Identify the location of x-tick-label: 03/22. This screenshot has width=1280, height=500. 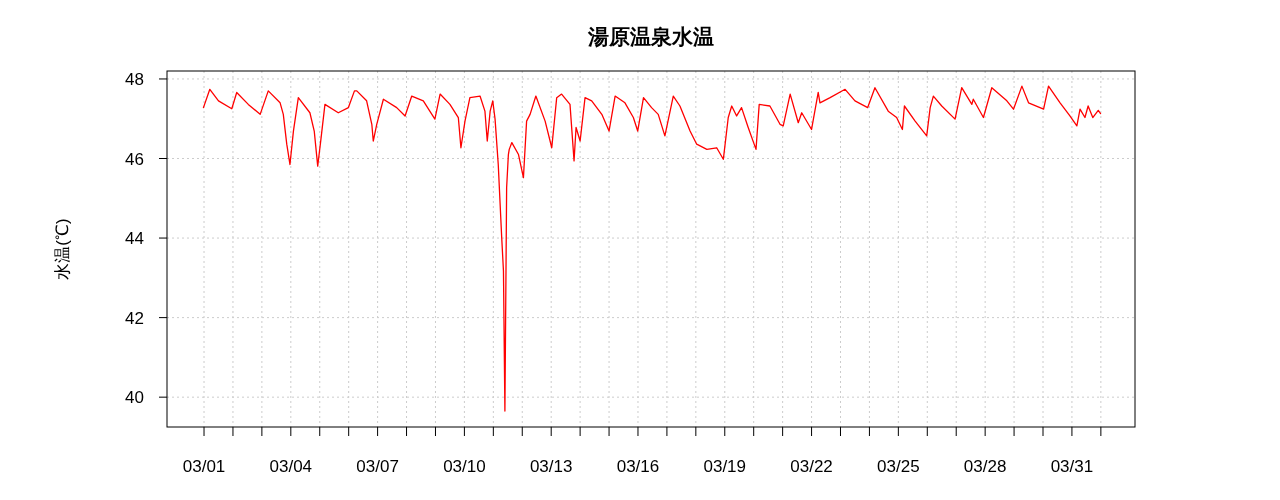
(811, 466).